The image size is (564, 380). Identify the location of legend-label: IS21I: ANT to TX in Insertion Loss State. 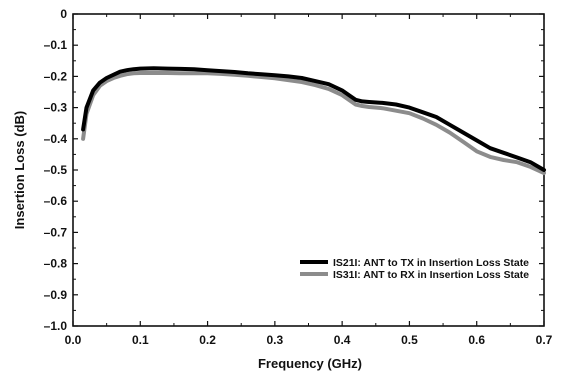
(431, 263).